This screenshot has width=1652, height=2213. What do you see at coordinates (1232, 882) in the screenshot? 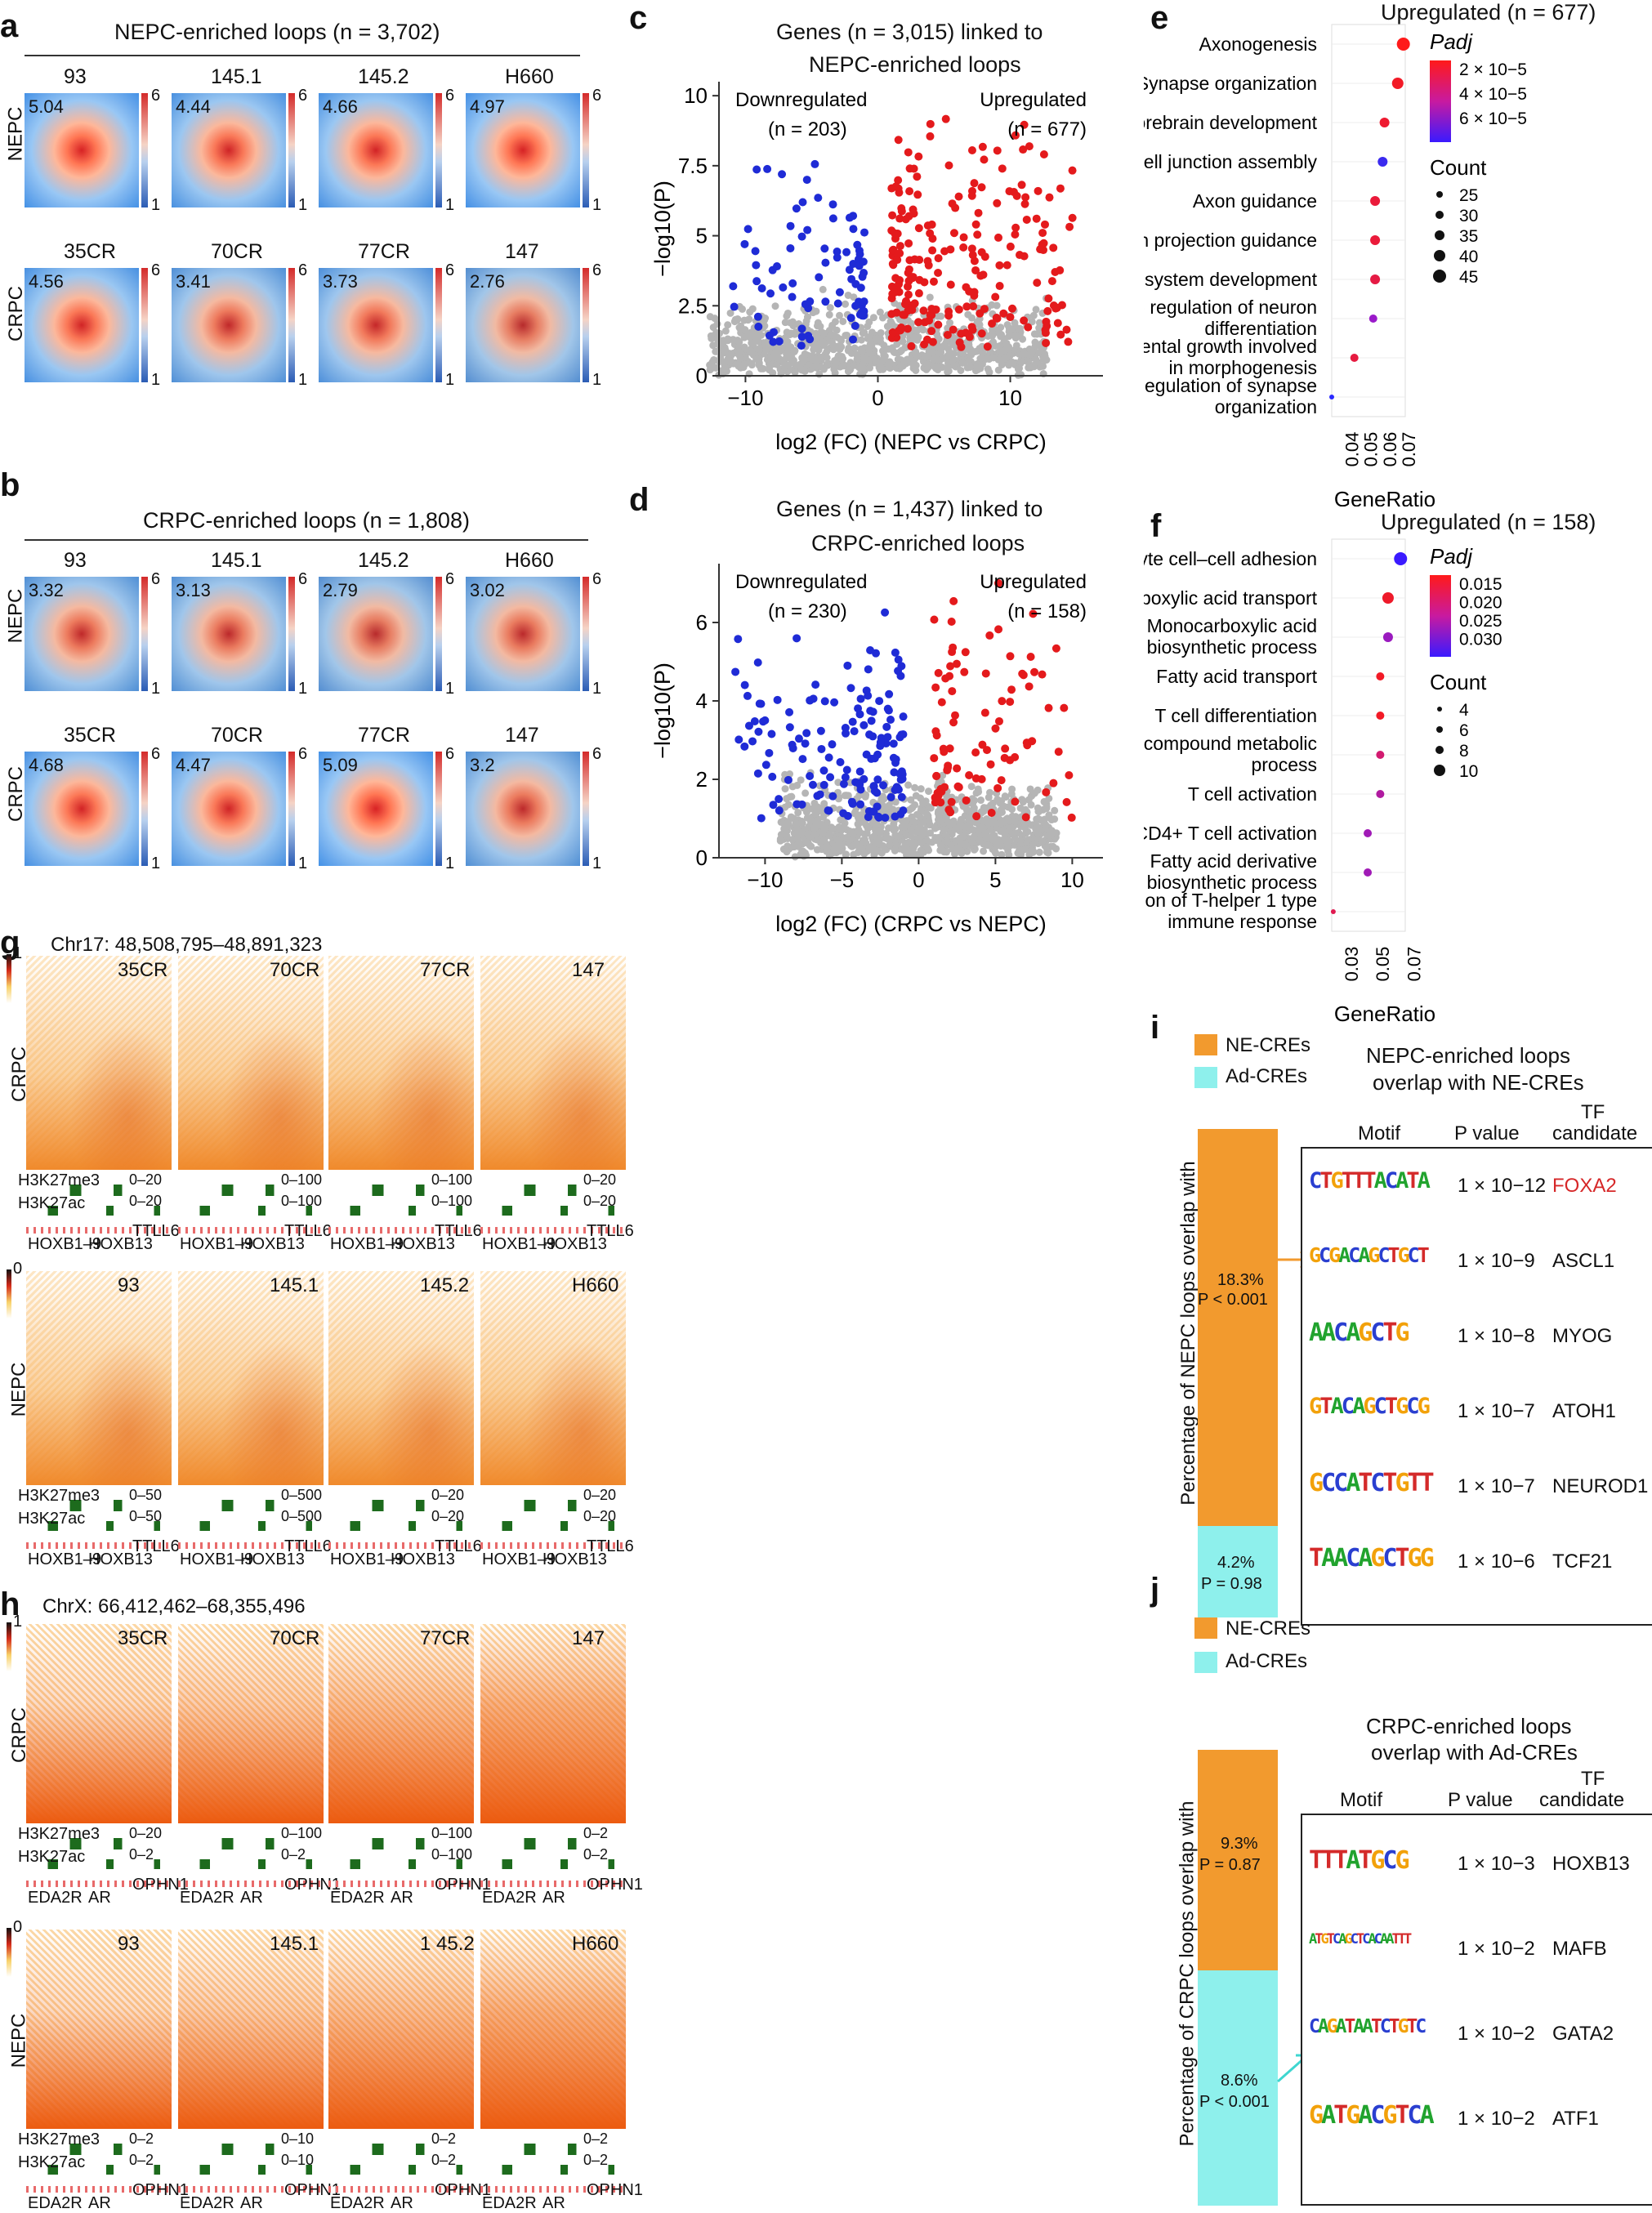
I see `dotplot-term-label: biosynthetic process` at bounding box center [1232, 882].